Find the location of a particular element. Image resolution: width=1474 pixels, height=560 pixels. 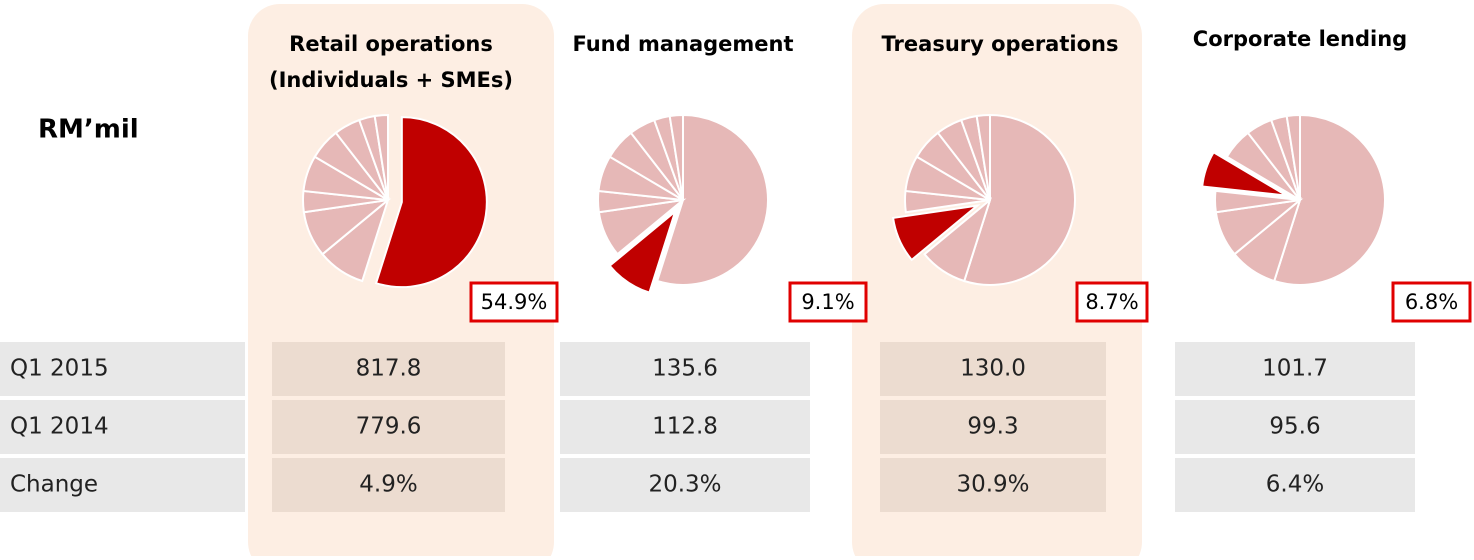

pie-title: Treasury operations is located at coordinates (1000, 44).